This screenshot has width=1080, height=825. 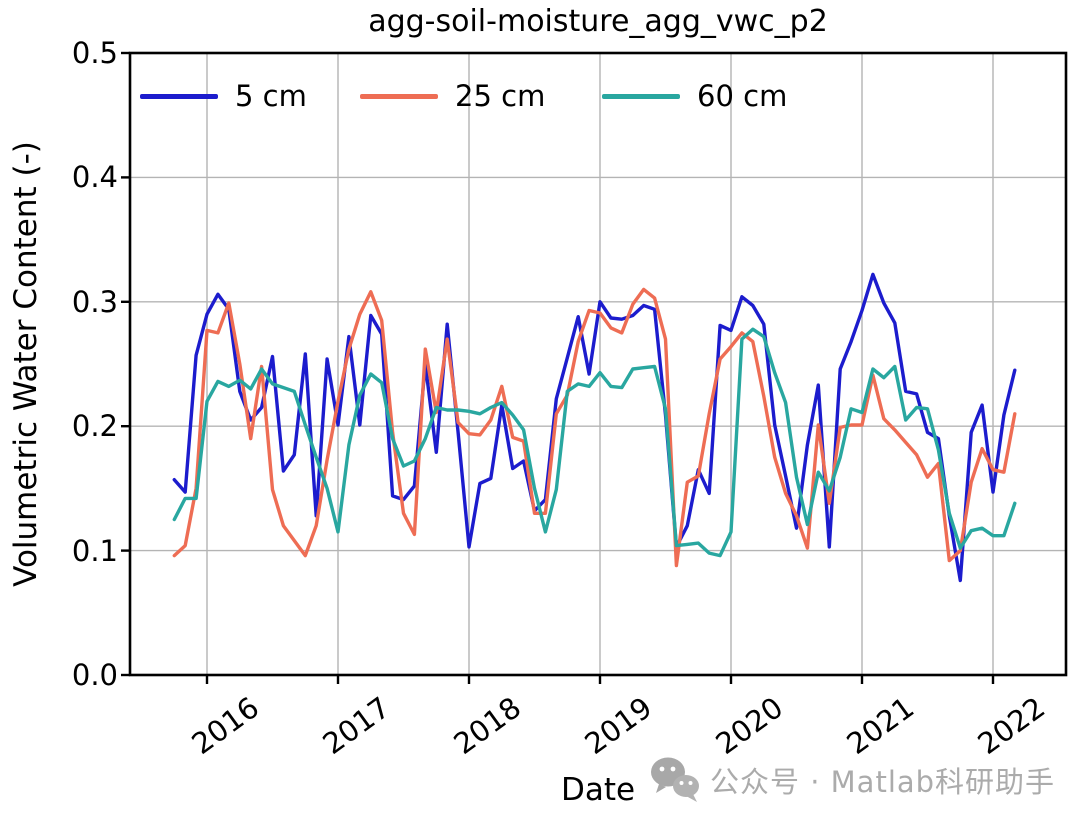 What do you see at coordinates (94, 53) in the screenshot?
I see `y-tick-label: 0.5` at bounding box center [94, 53].